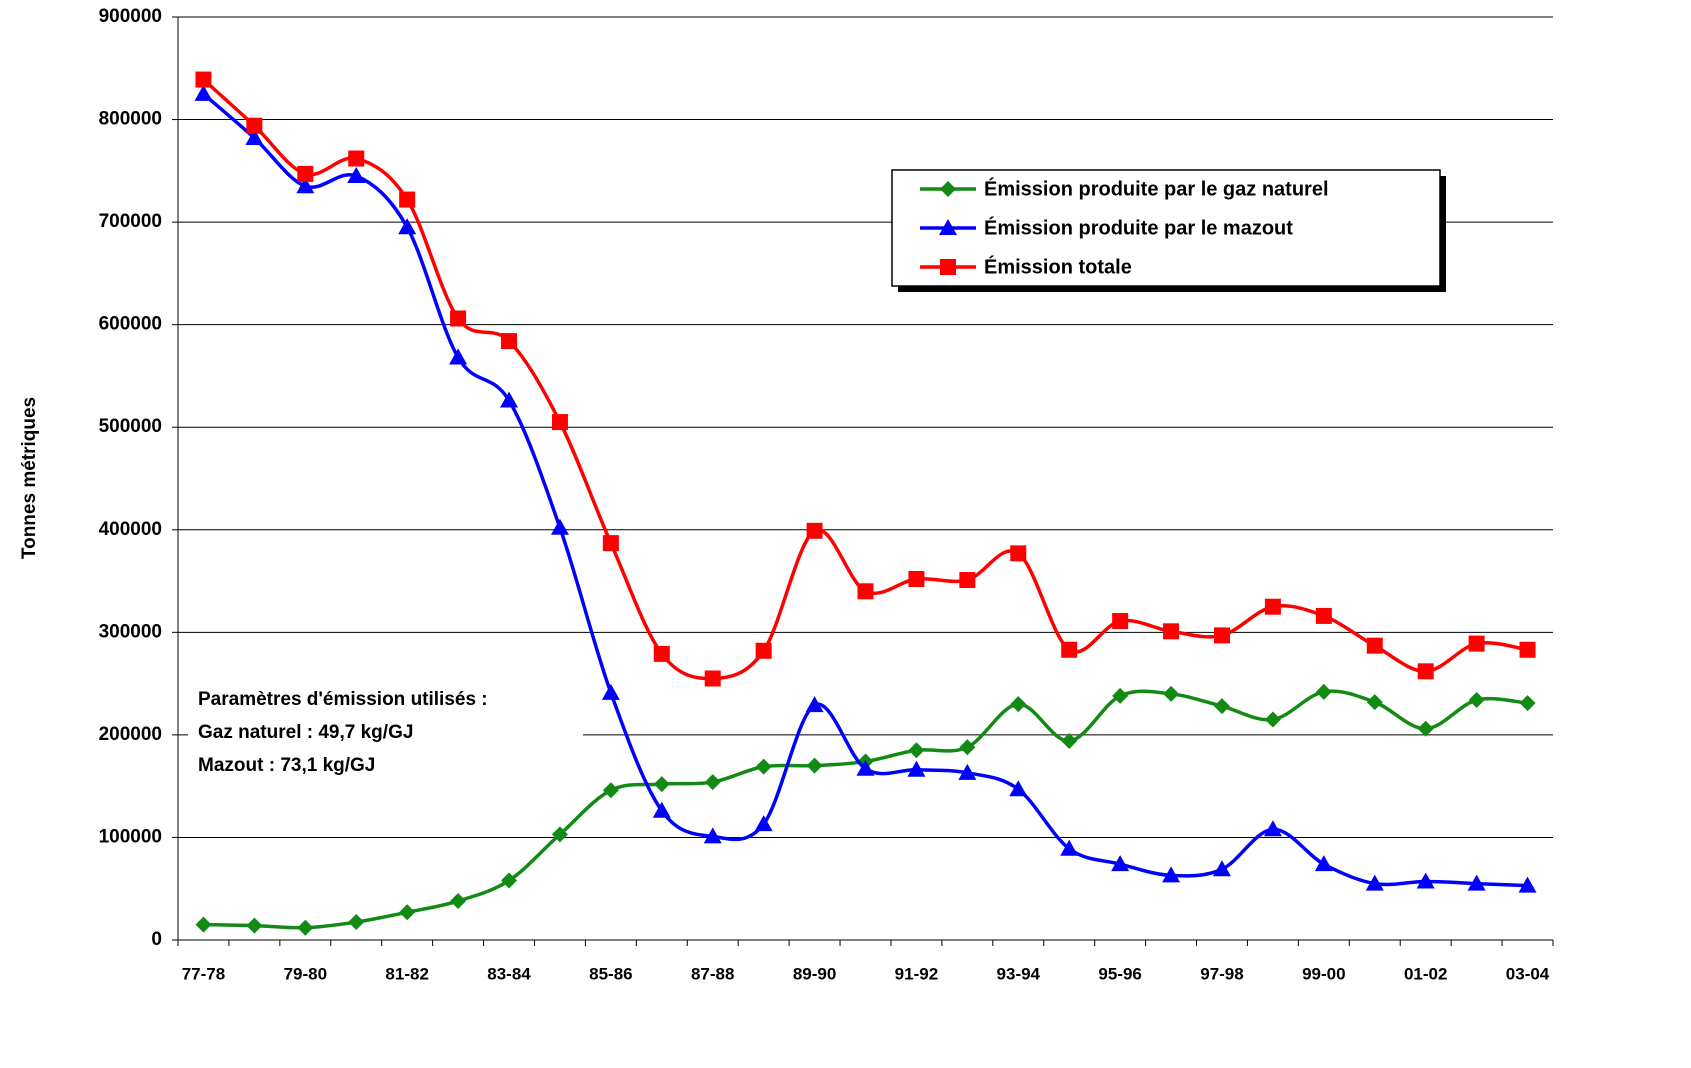  I want to click on x-tick-label: 93-94, so click(1019, 973).